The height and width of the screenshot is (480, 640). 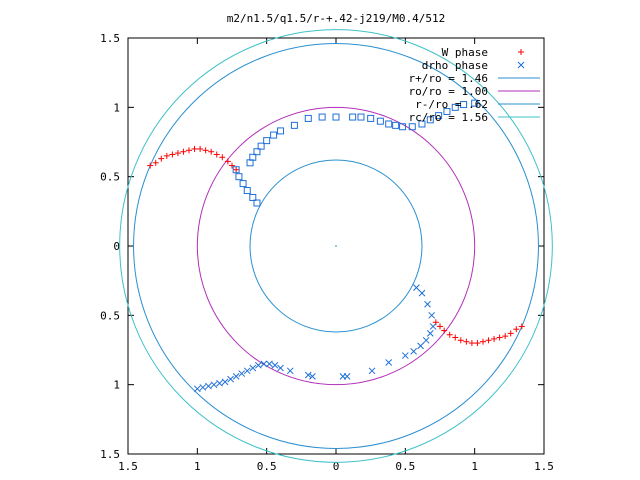 What do you see at coordinates (455, 65) in the screenshot?
I see `legend-label: drho phase` at bounding box center [455, 65].